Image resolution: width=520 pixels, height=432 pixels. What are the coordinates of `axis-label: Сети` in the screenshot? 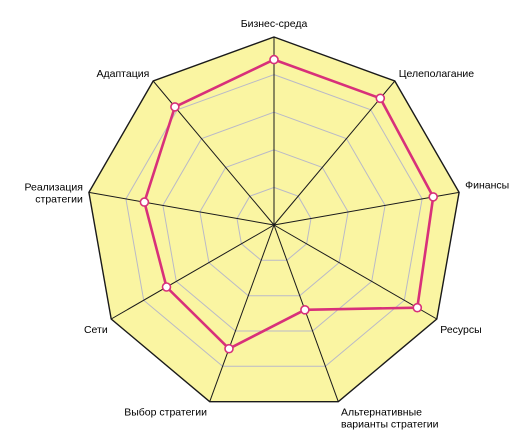 It's located at (96, 330).